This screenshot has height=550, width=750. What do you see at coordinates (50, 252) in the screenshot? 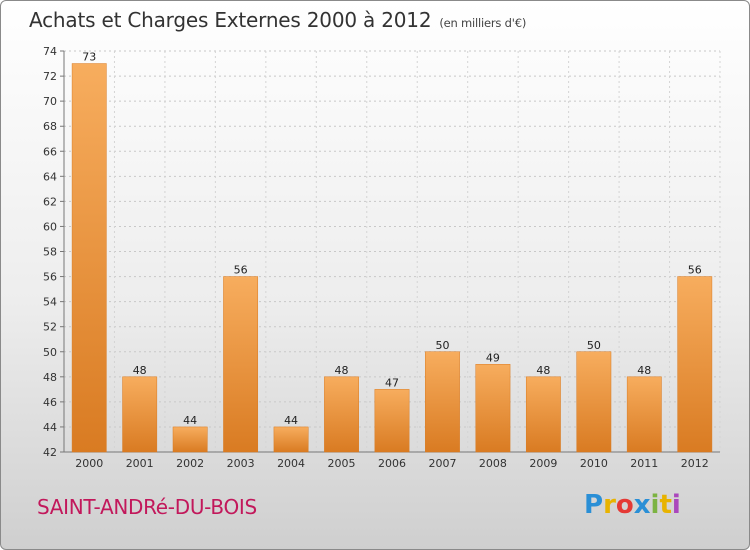
I see `y-tick-label: 58` at bounding box center [50, 252].